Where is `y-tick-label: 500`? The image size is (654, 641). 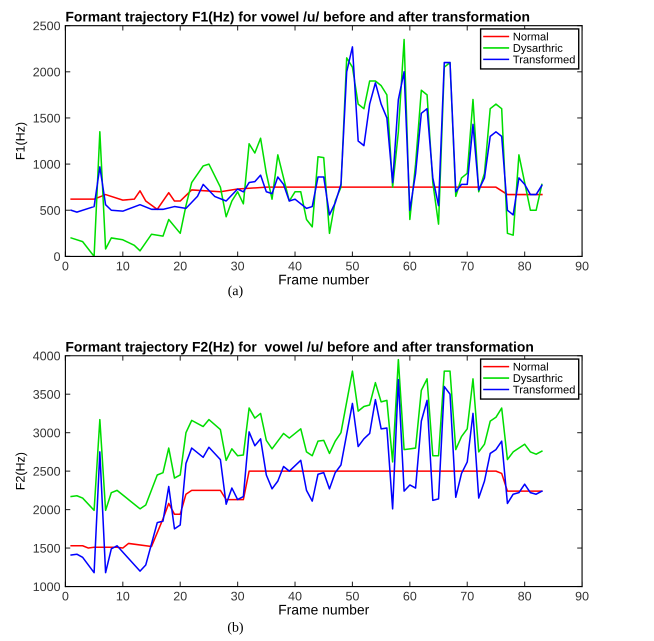 y-tick-label: 500 is located at coordinates (50, 210).